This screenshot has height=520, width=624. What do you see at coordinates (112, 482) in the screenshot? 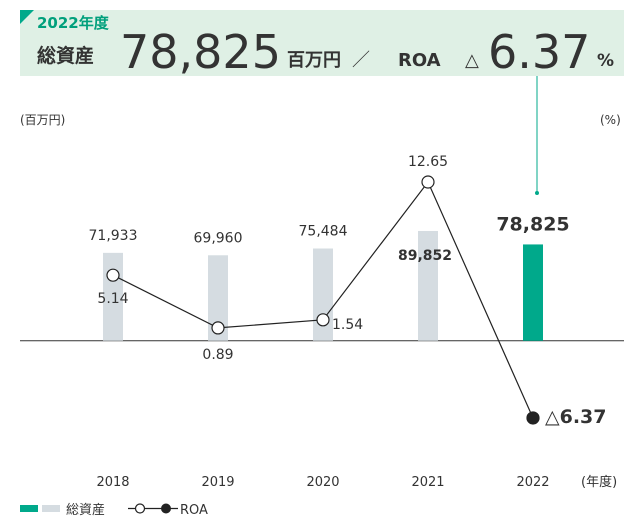
I see `x-tick-label: 2018` at bounding box center [112, 482].